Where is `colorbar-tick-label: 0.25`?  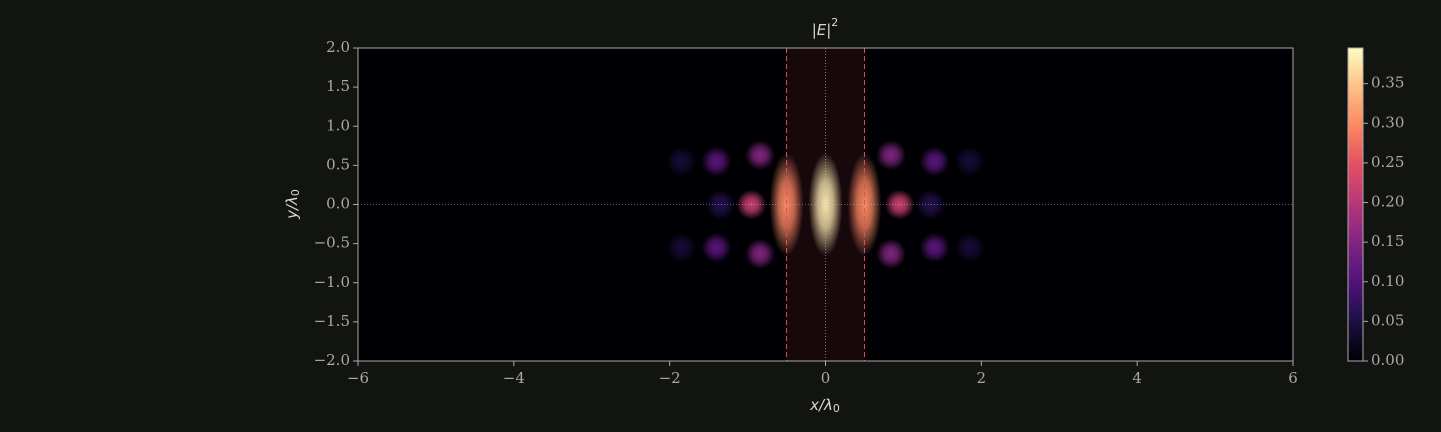
colorbar-tick-label: 0.25 is located at coordinates (1387, 162).